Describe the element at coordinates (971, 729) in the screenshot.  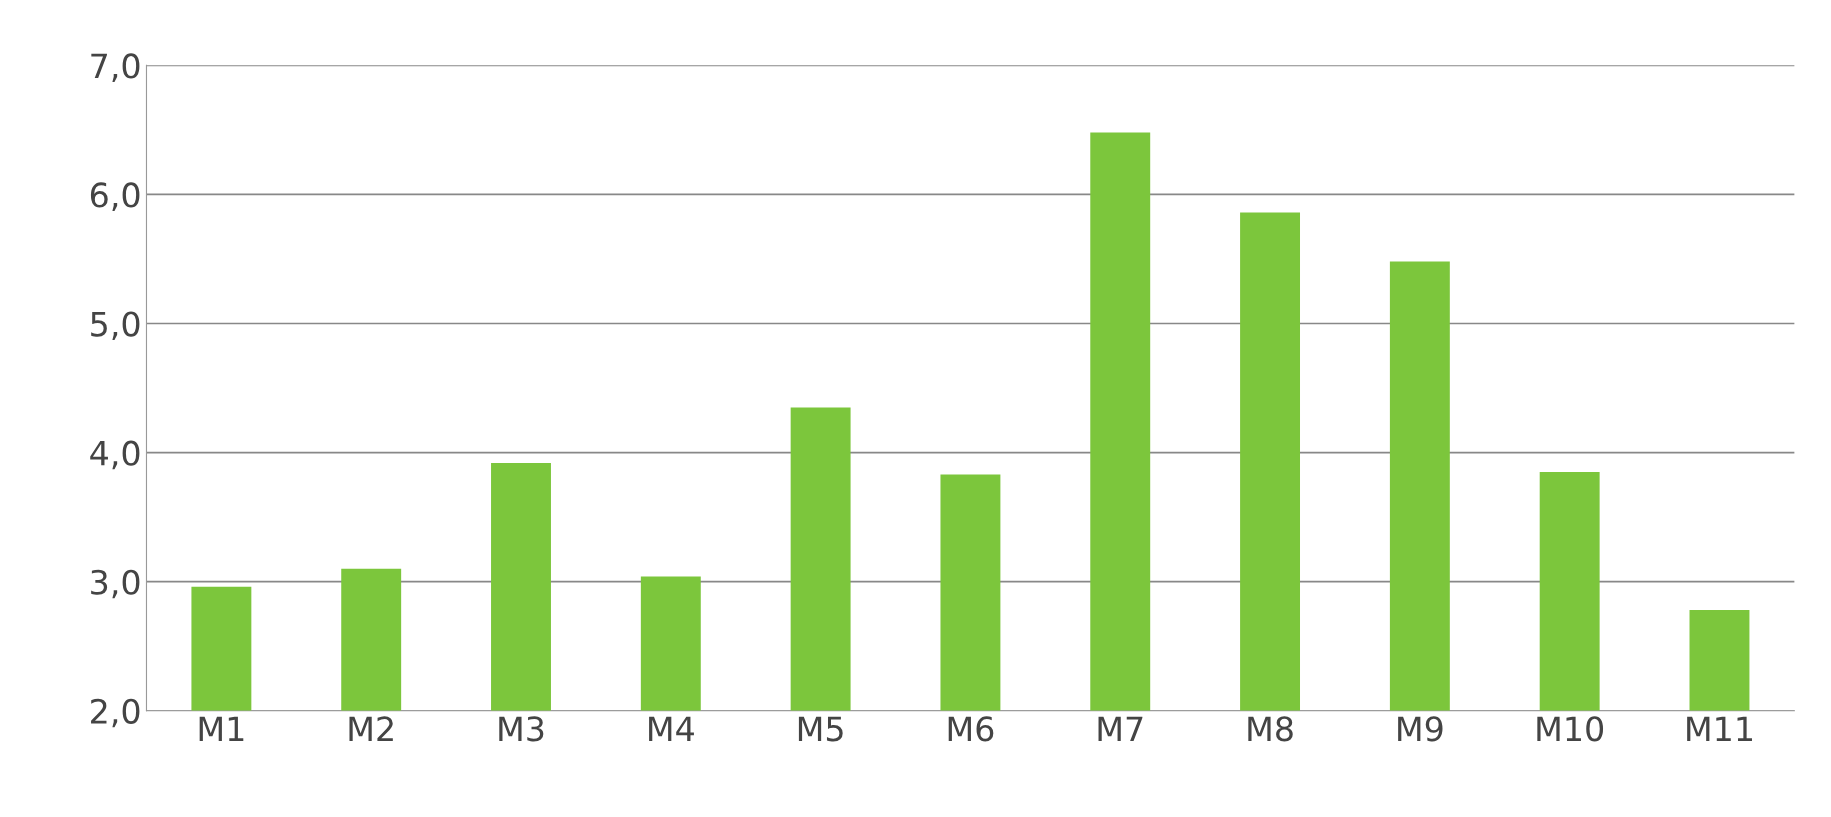
I see `x-tick-label: M6` at that location.